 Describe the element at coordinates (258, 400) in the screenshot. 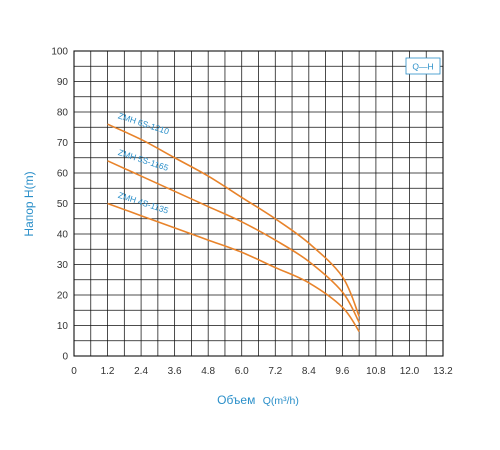

I see `x-axis-label: Объем Q(m³/h)` at that location.